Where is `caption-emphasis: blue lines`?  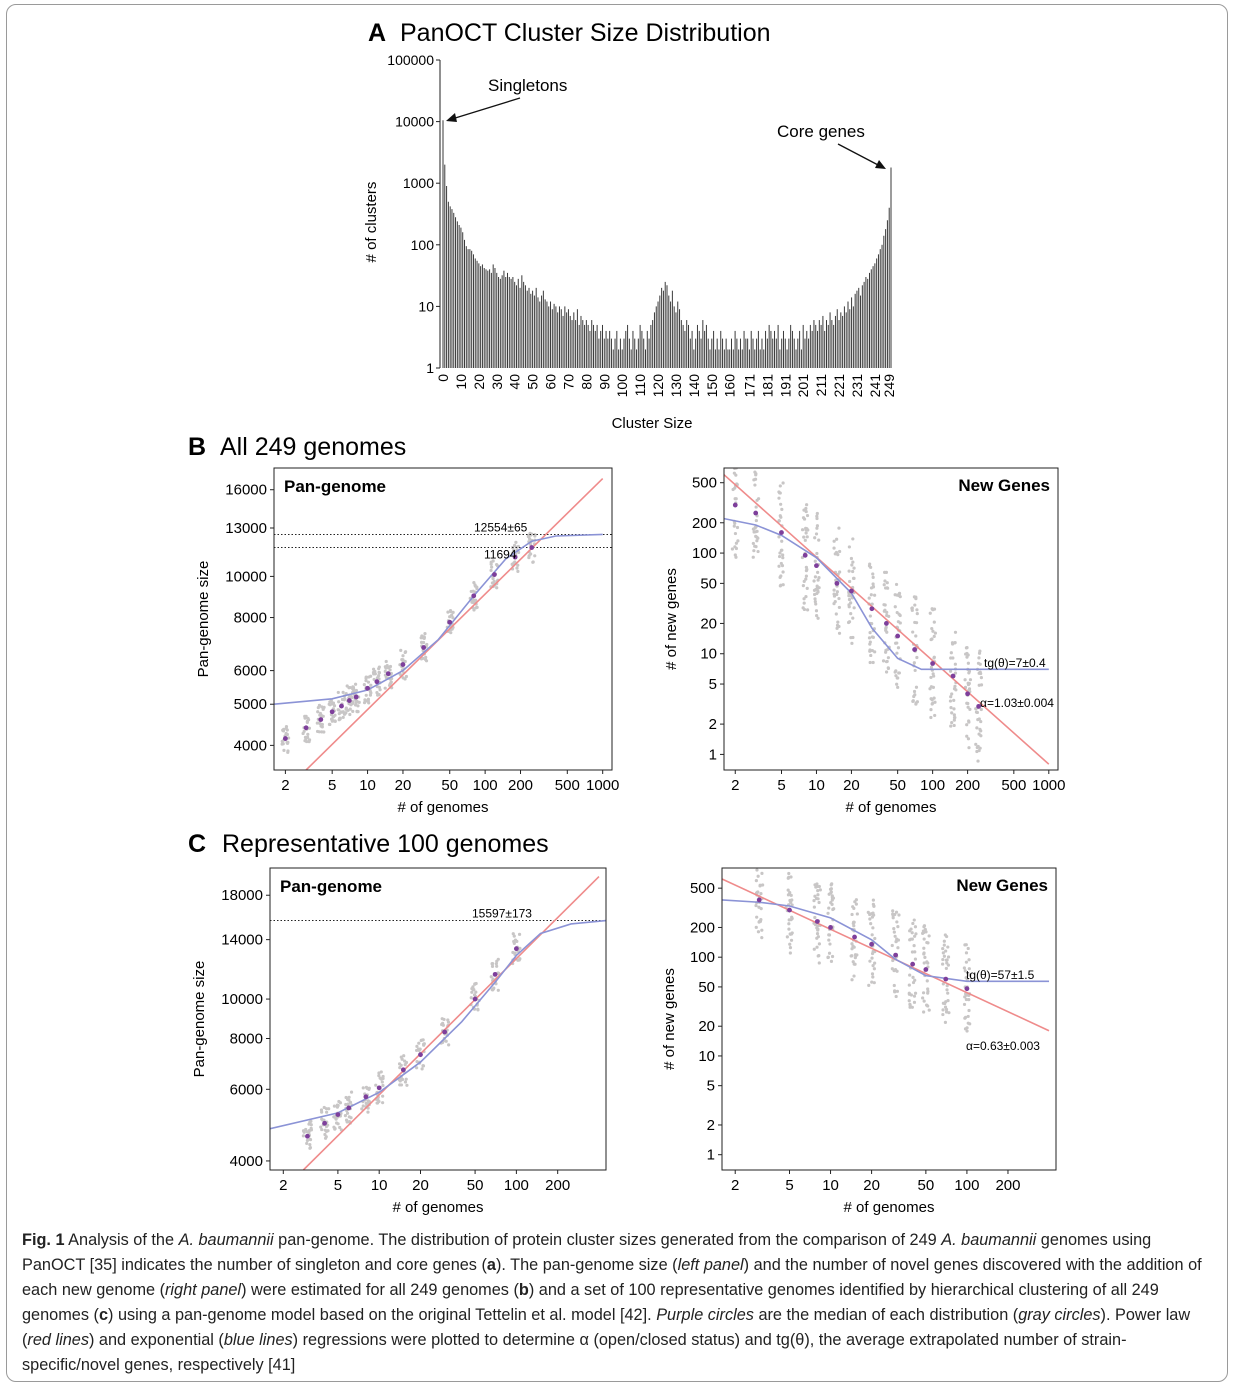 caption-emphasis: blue lines is located at coordinates (258, 1340).